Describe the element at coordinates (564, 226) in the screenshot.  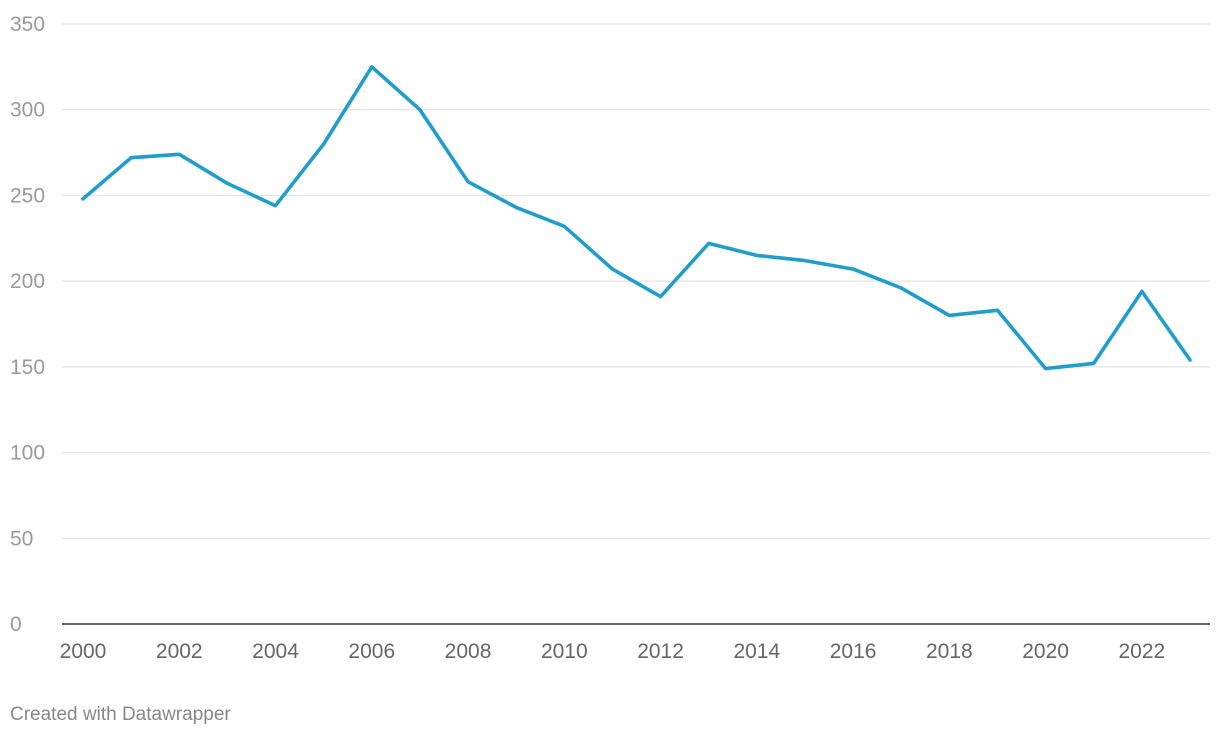
I see `data-point-2010` at that location.